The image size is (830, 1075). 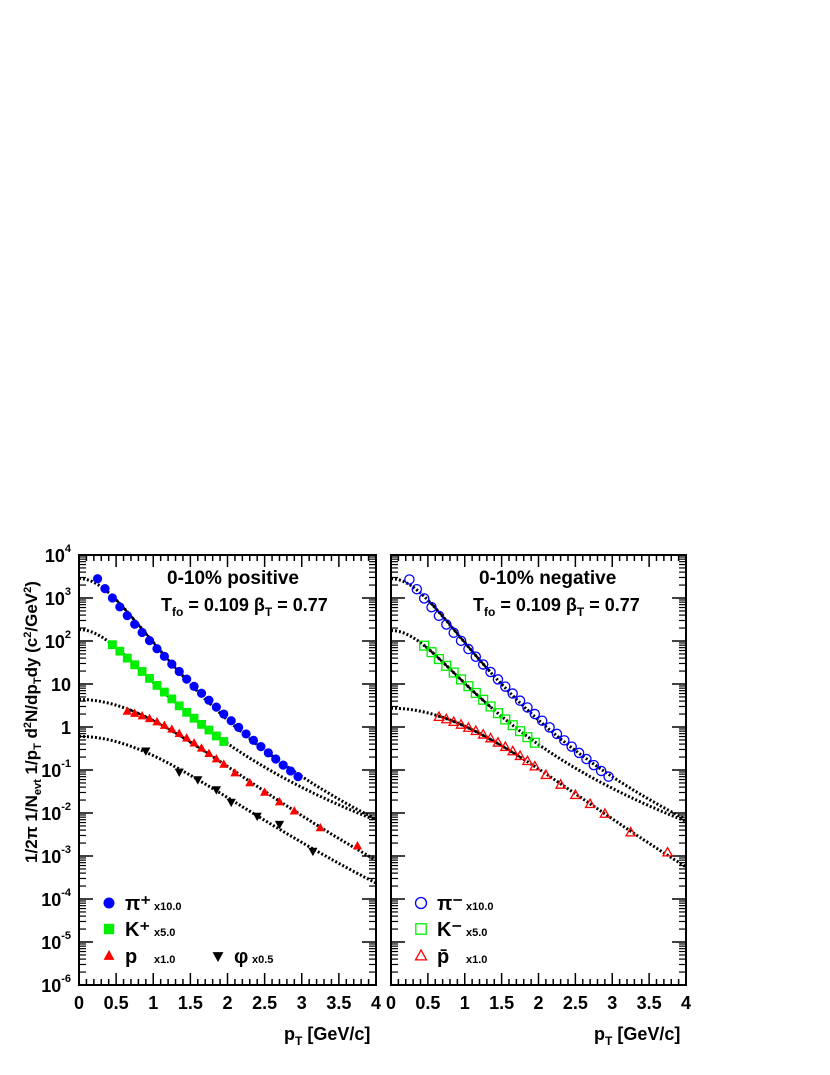 What do you see at coordinates (449, 930) in the screenshot?
I see `legend-label: K⁻` at bounding box center [449, 930].